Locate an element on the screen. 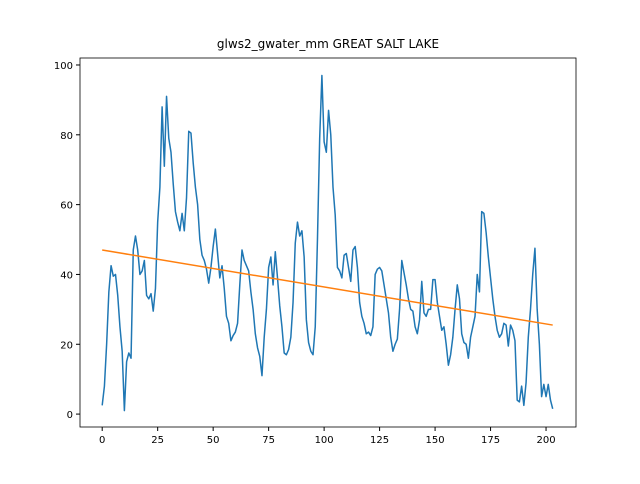 This screenshot has height=484, width=640. data-line is located at coordinates (327, 287).